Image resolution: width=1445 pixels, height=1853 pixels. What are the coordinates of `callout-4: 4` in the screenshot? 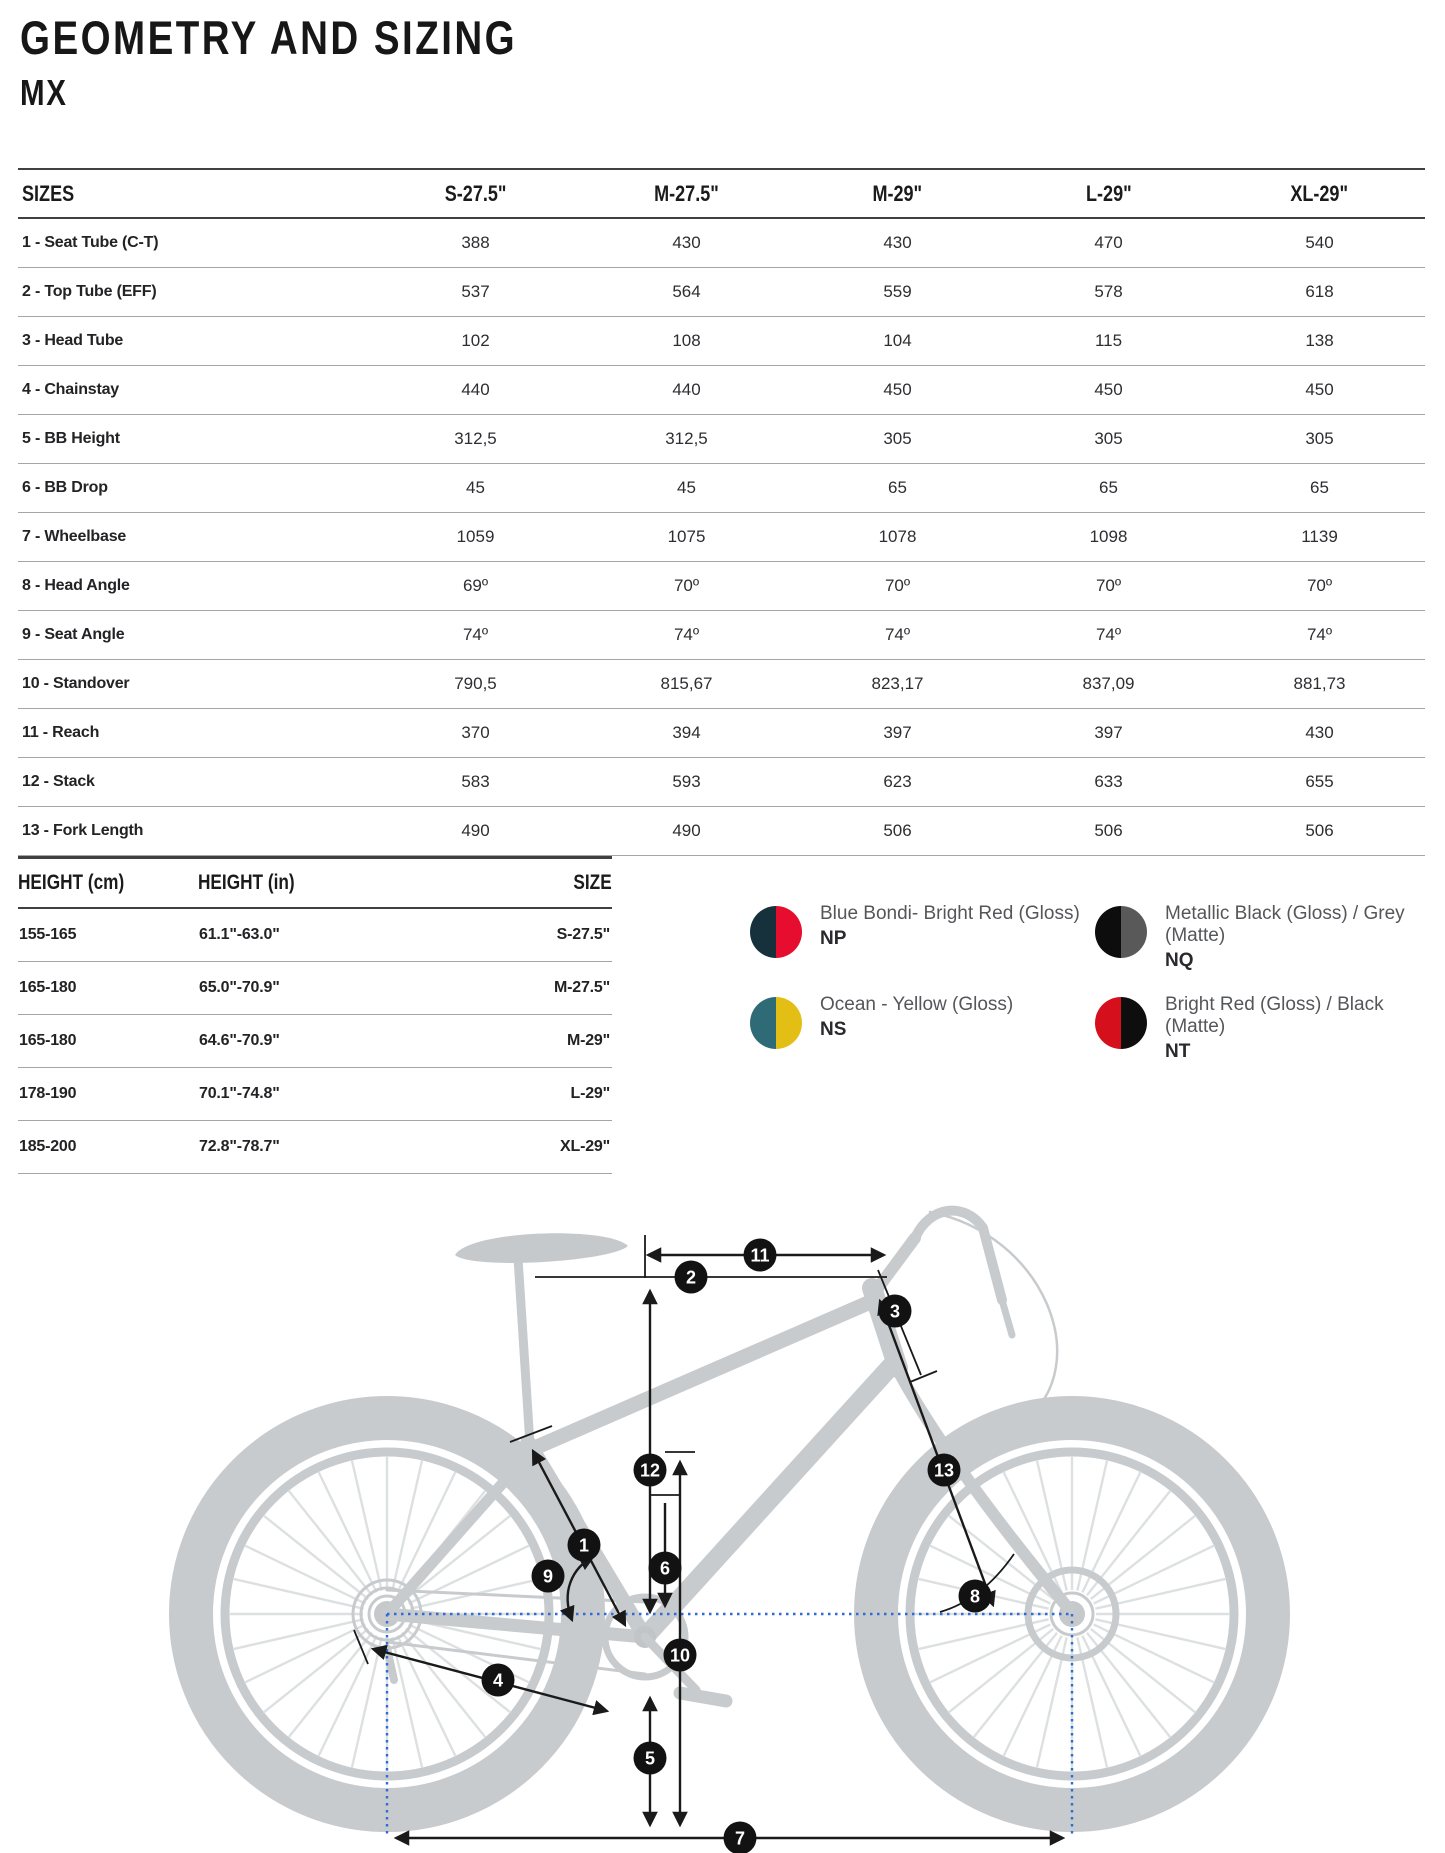 It's located at (498, 1680).